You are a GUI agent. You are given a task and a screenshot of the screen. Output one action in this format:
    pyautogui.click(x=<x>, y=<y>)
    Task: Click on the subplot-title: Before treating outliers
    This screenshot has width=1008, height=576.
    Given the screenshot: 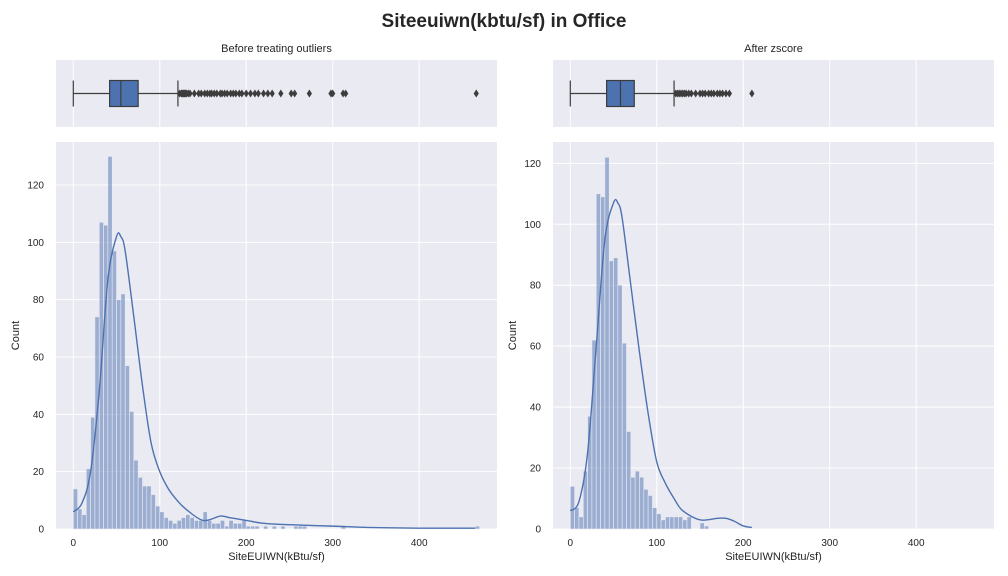 What is the action you would take?
    pyautogui.click(x=276, y=49)
    